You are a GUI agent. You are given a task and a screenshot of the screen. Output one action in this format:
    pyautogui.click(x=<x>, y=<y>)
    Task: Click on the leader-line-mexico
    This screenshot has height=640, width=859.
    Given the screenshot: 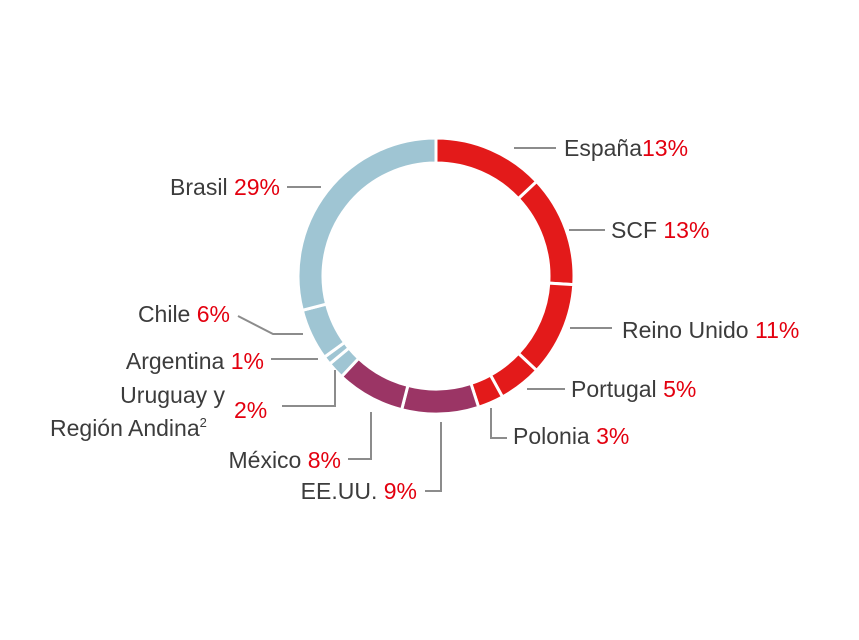 What is the action you would take?
    pyautogui.click(x=360, y=436)
    